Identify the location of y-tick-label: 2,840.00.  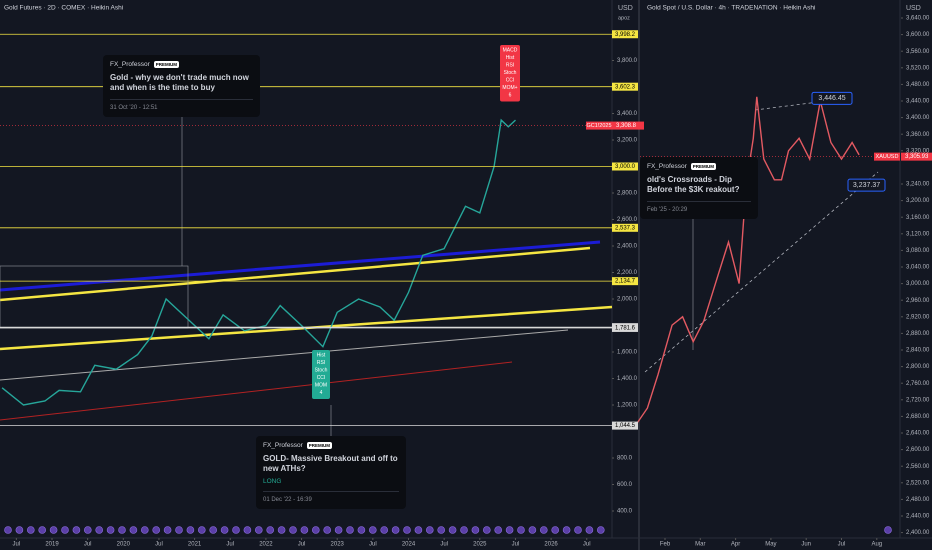
(918, 351).